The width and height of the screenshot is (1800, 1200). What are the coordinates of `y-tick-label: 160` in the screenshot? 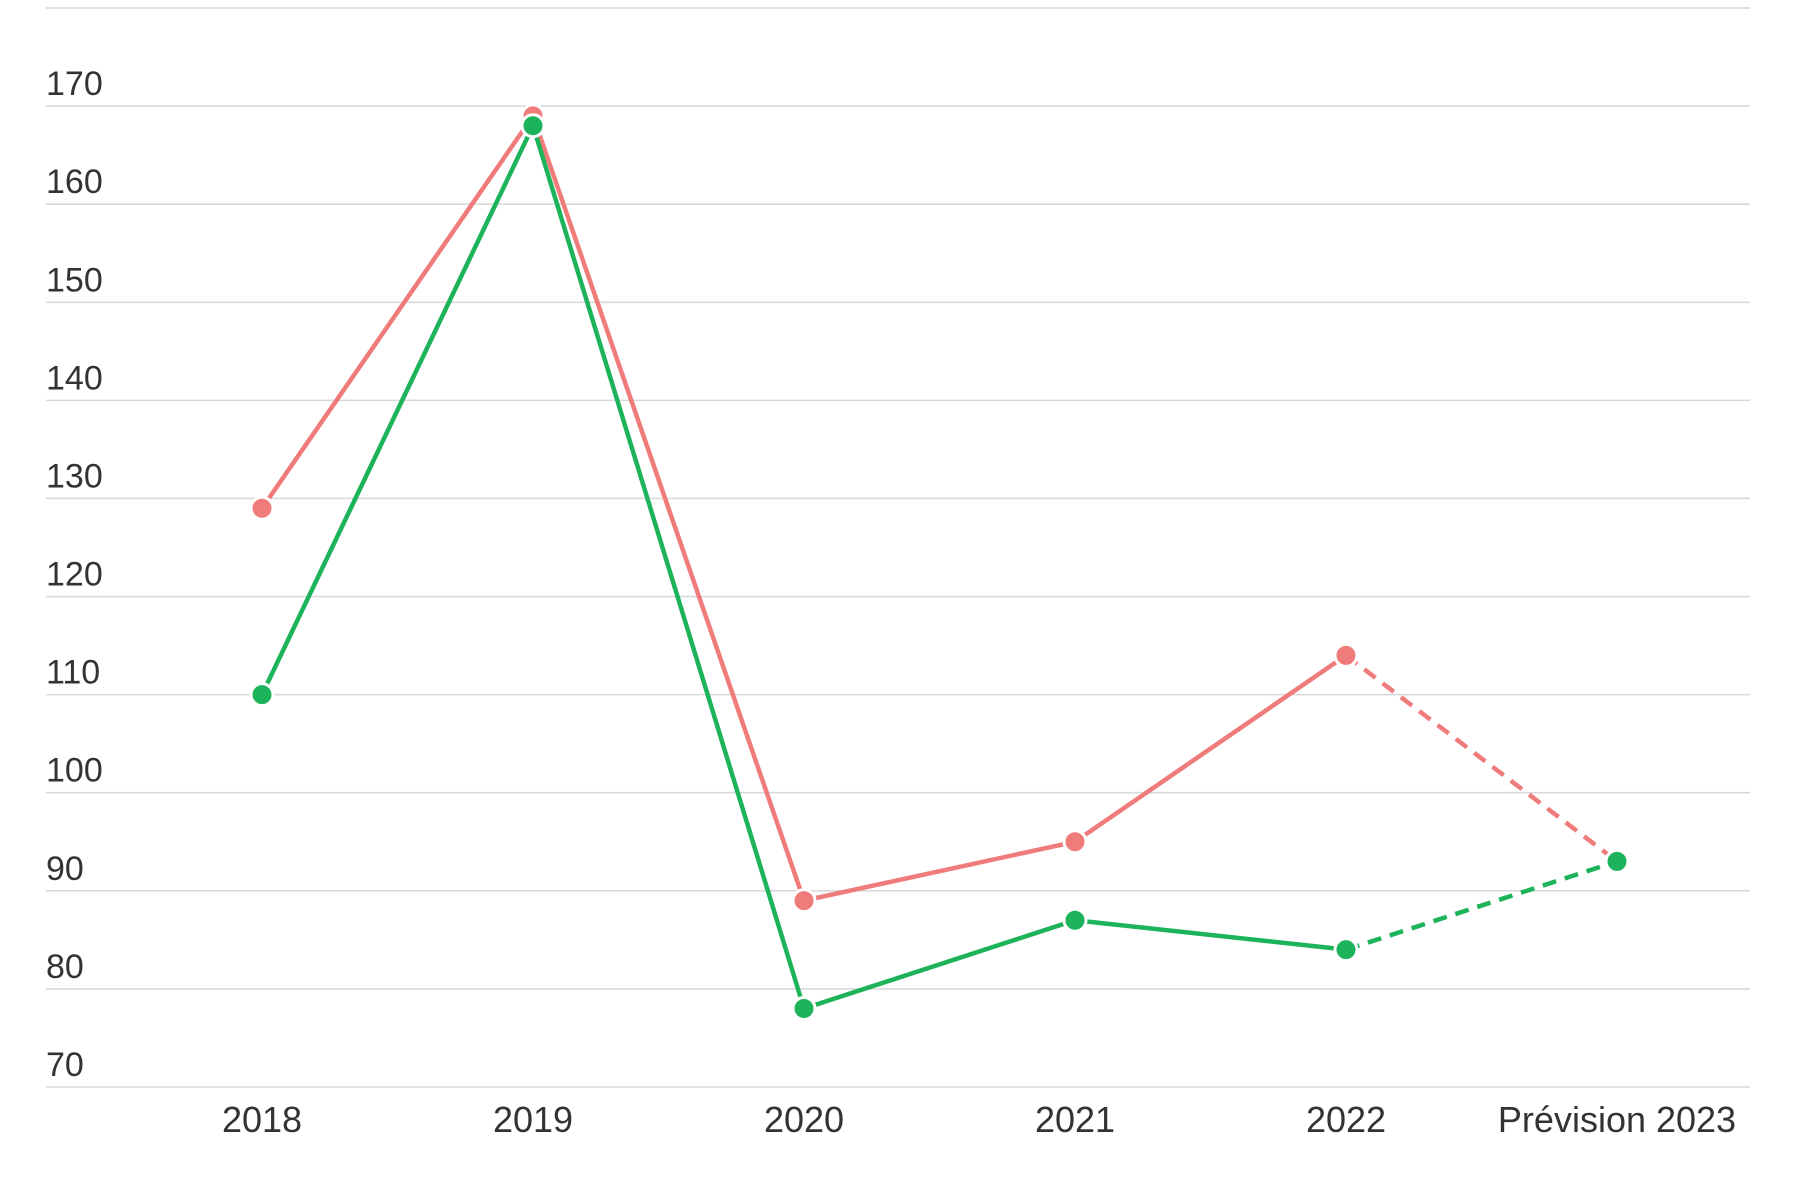 It's located at (74, 182).